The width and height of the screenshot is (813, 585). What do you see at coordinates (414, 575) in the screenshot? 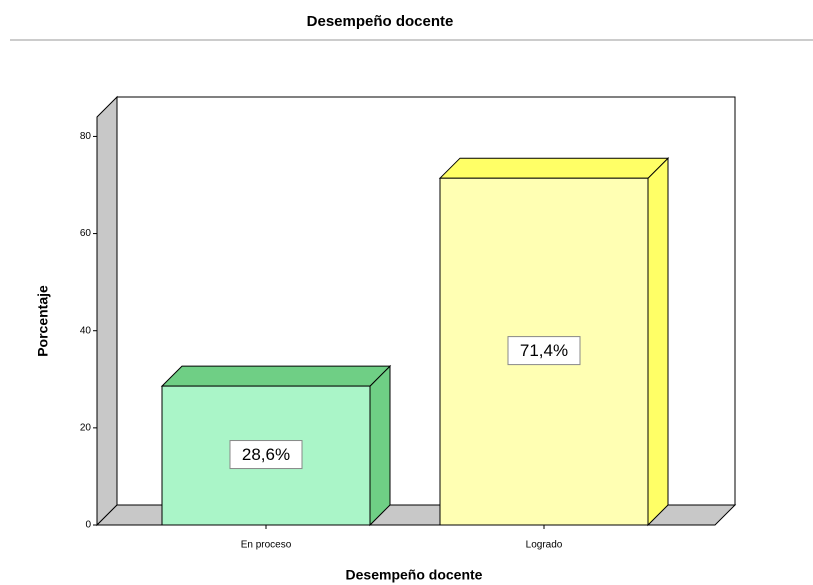
I see `x-axis-label: Desempeño docente` at bounding box center [414, 575].